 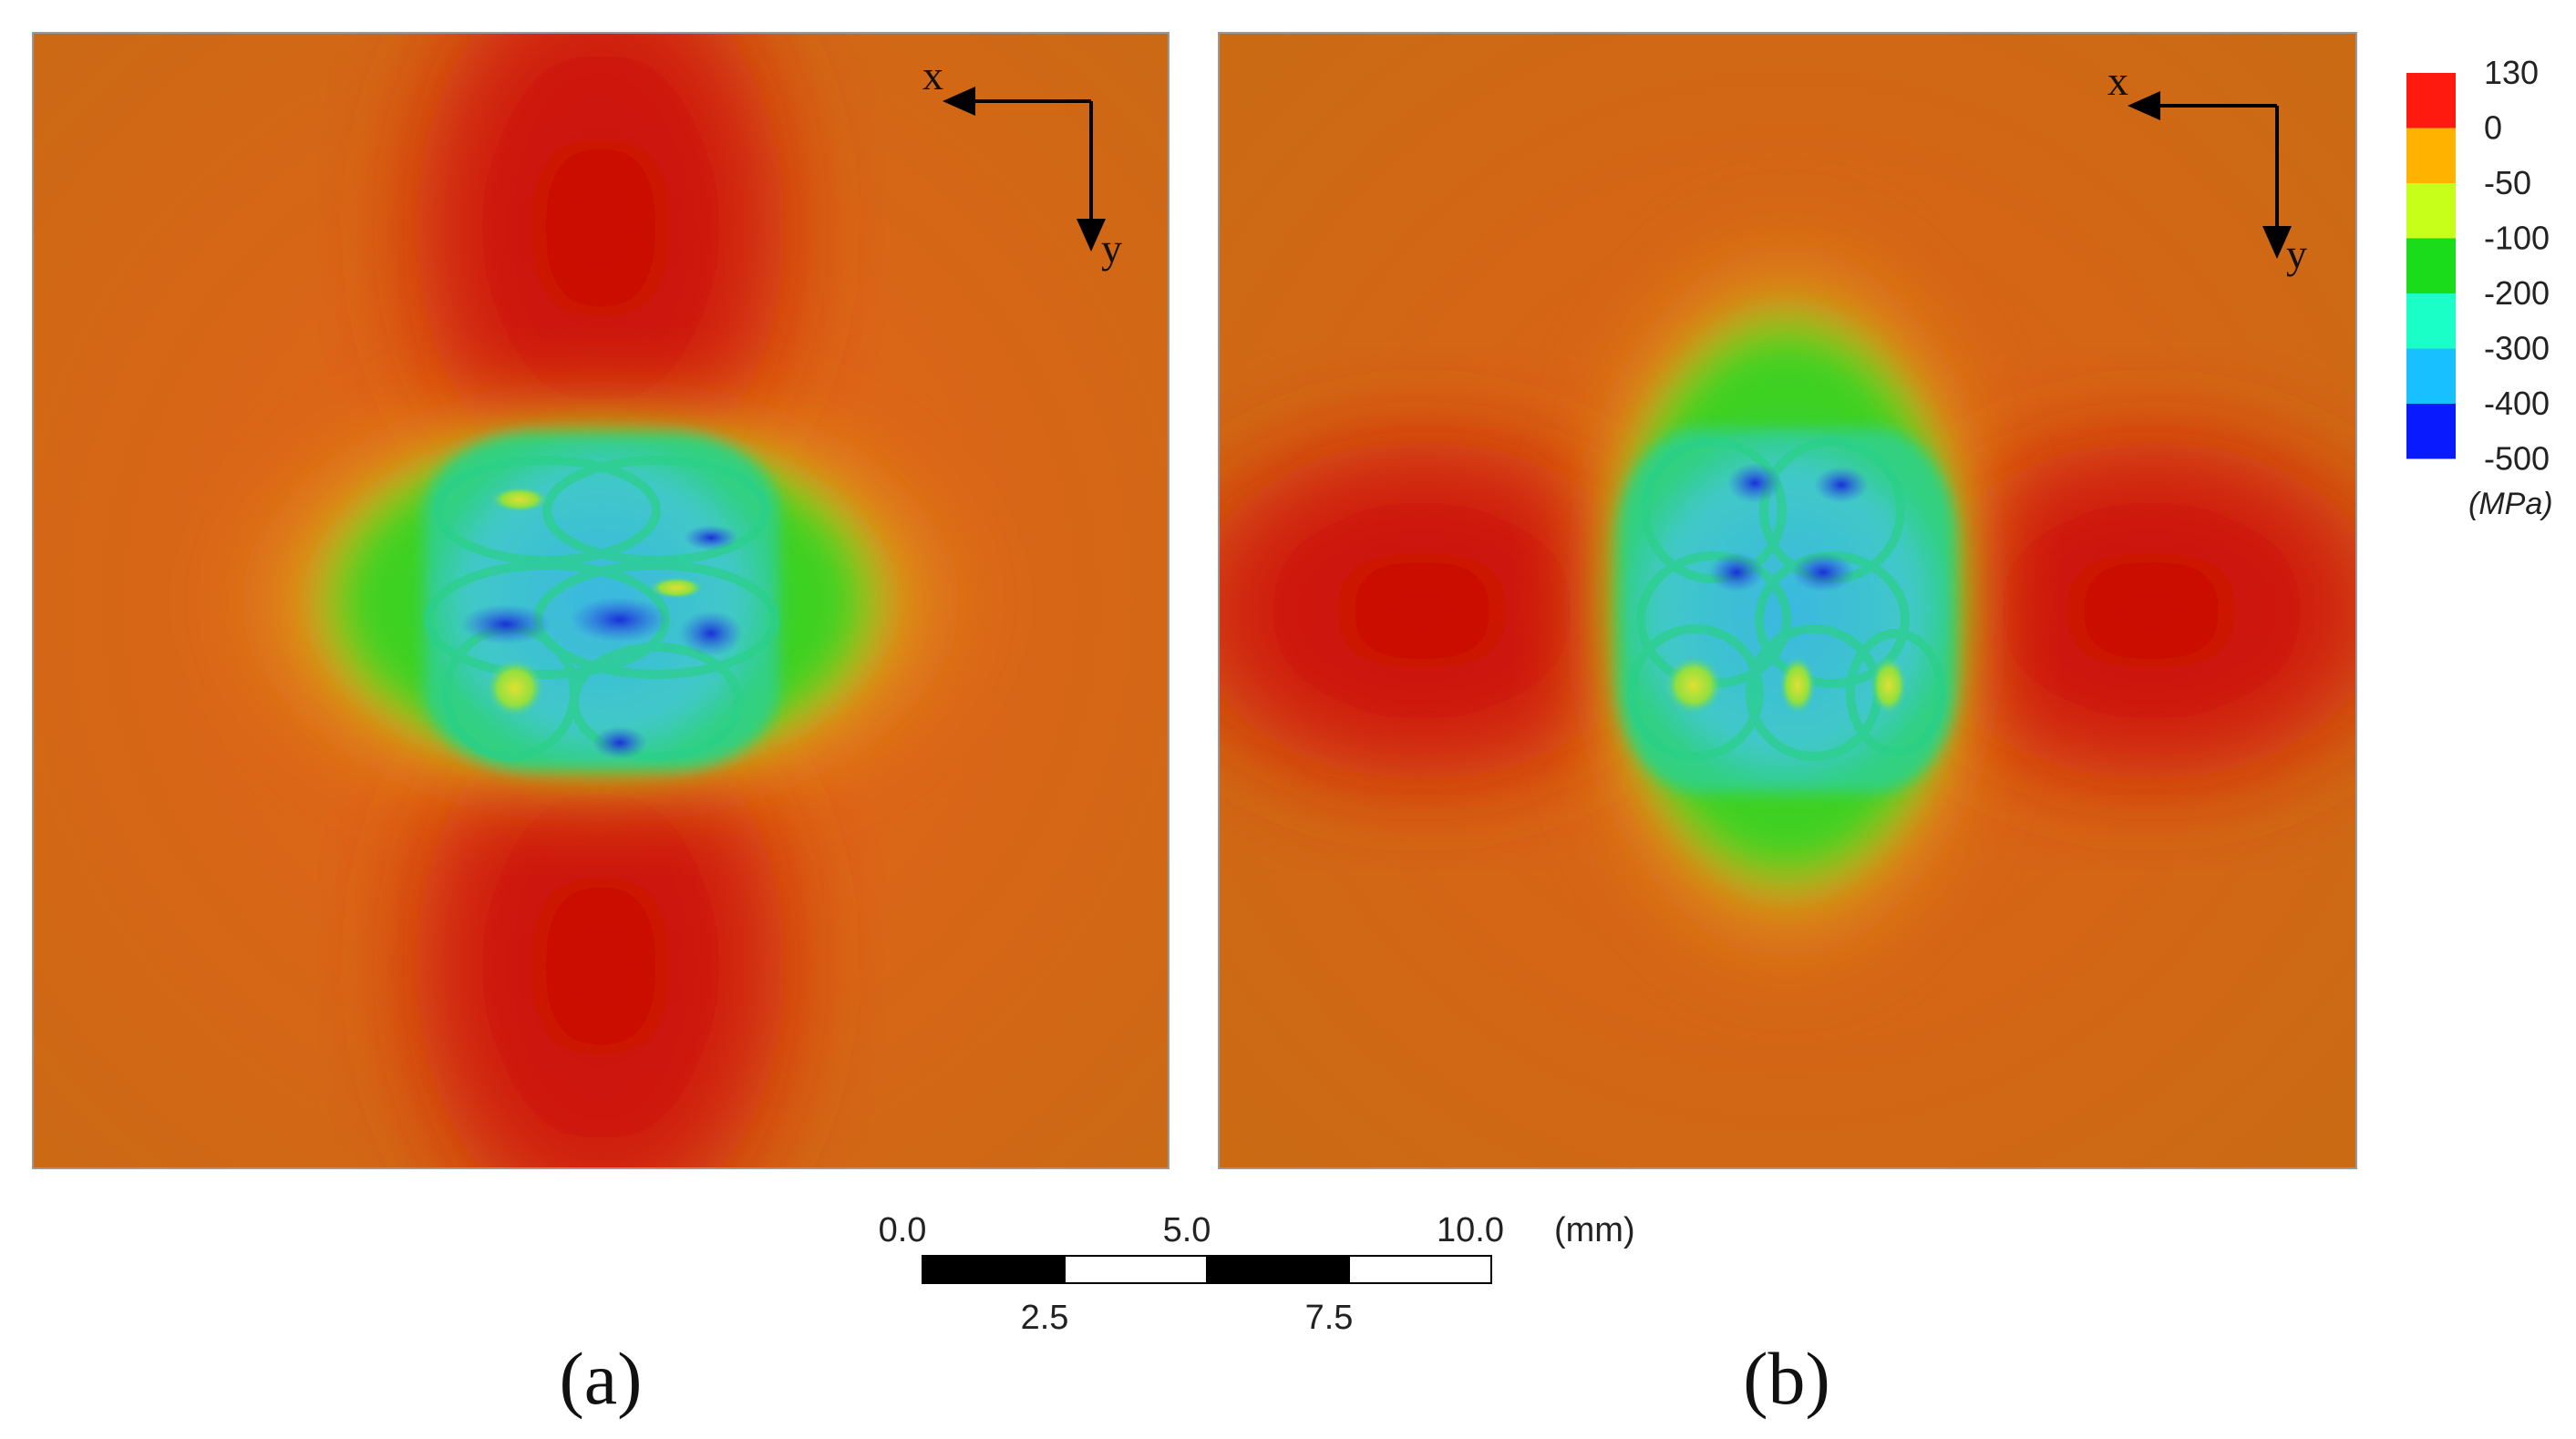 What do you see at coordinates (1786, 1378) in the screenshot?
I see `caption-b: (b)` at bounding box center [1786, 1378].